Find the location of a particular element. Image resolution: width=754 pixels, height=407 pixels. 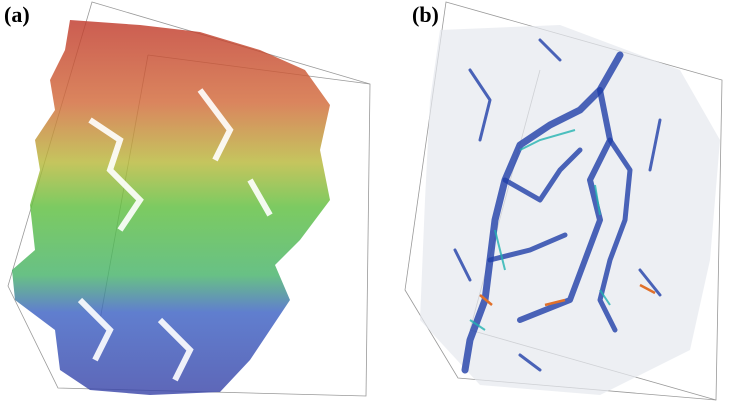

flow-vectors is located at coordinates (540, 230).